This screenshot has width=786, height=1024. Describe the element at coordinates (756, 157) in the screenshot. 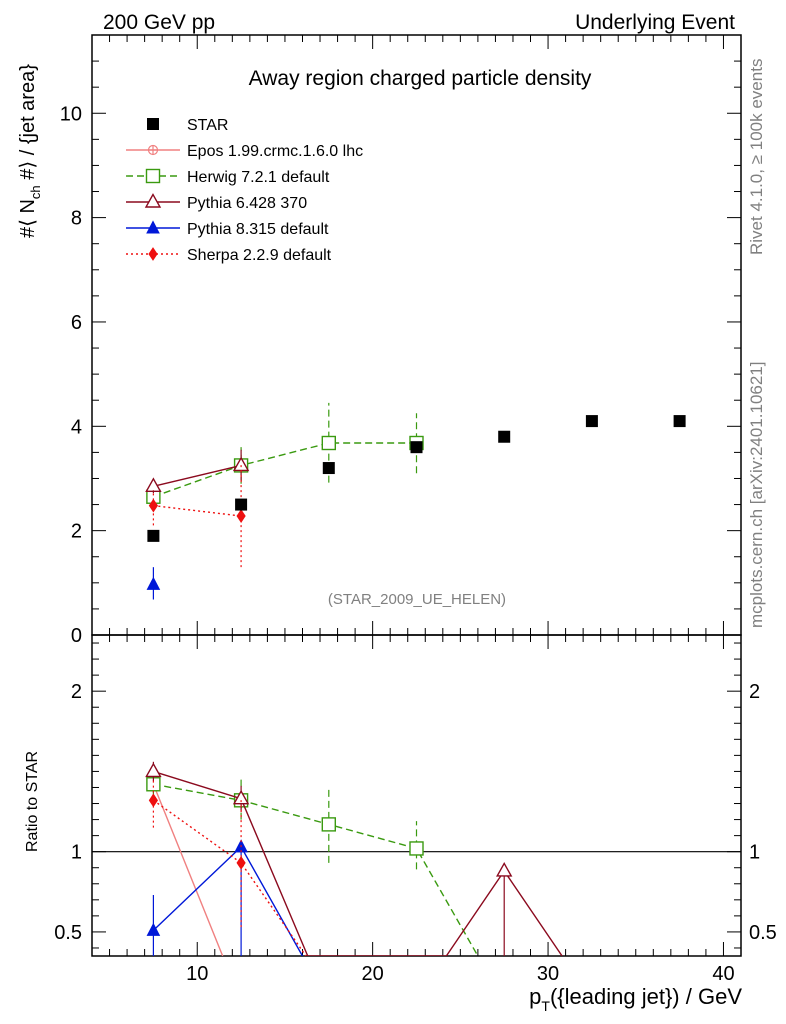

I see `side-text-top: Rivet 4.1.0, ≥ 100k events` at that location.